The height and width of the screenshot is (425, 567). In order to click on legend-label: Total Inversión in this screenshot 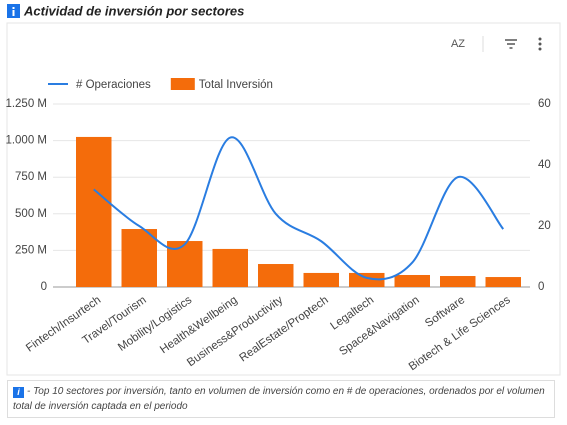, I will do `click(236, 85)`.